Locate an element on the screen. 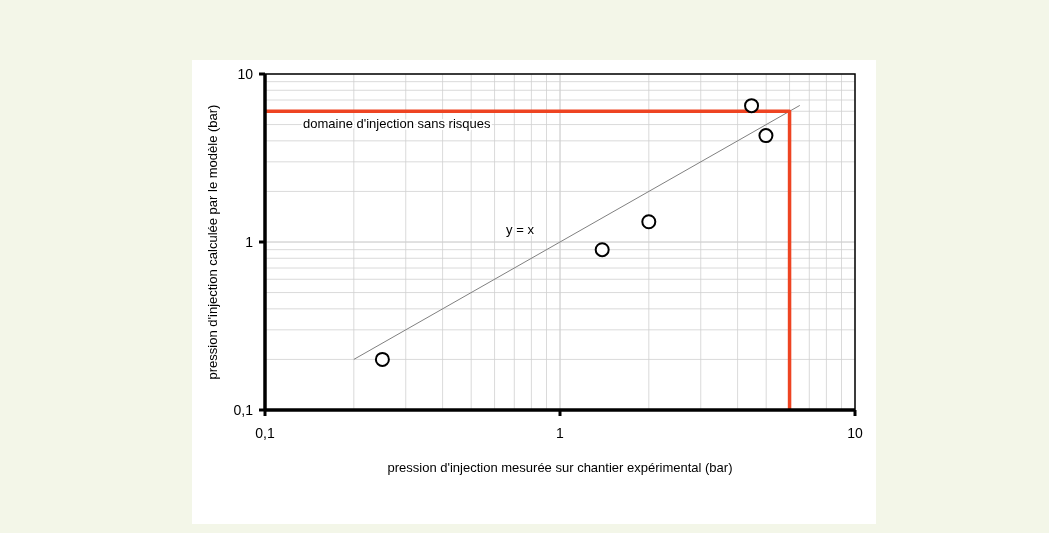  y-tick-label: 0,1 is located at coordinates (243, 410).